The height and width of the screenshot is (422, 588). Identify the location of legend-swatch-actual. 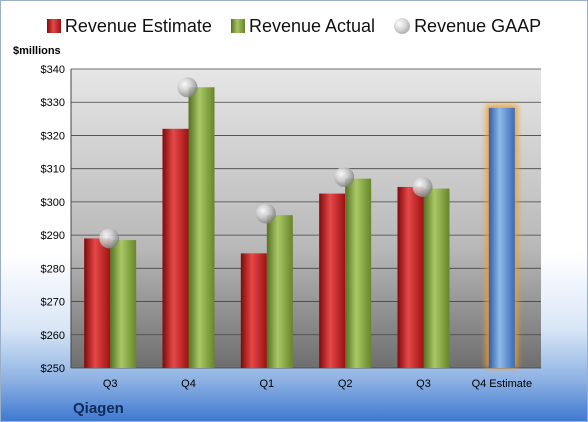
(237, 25).